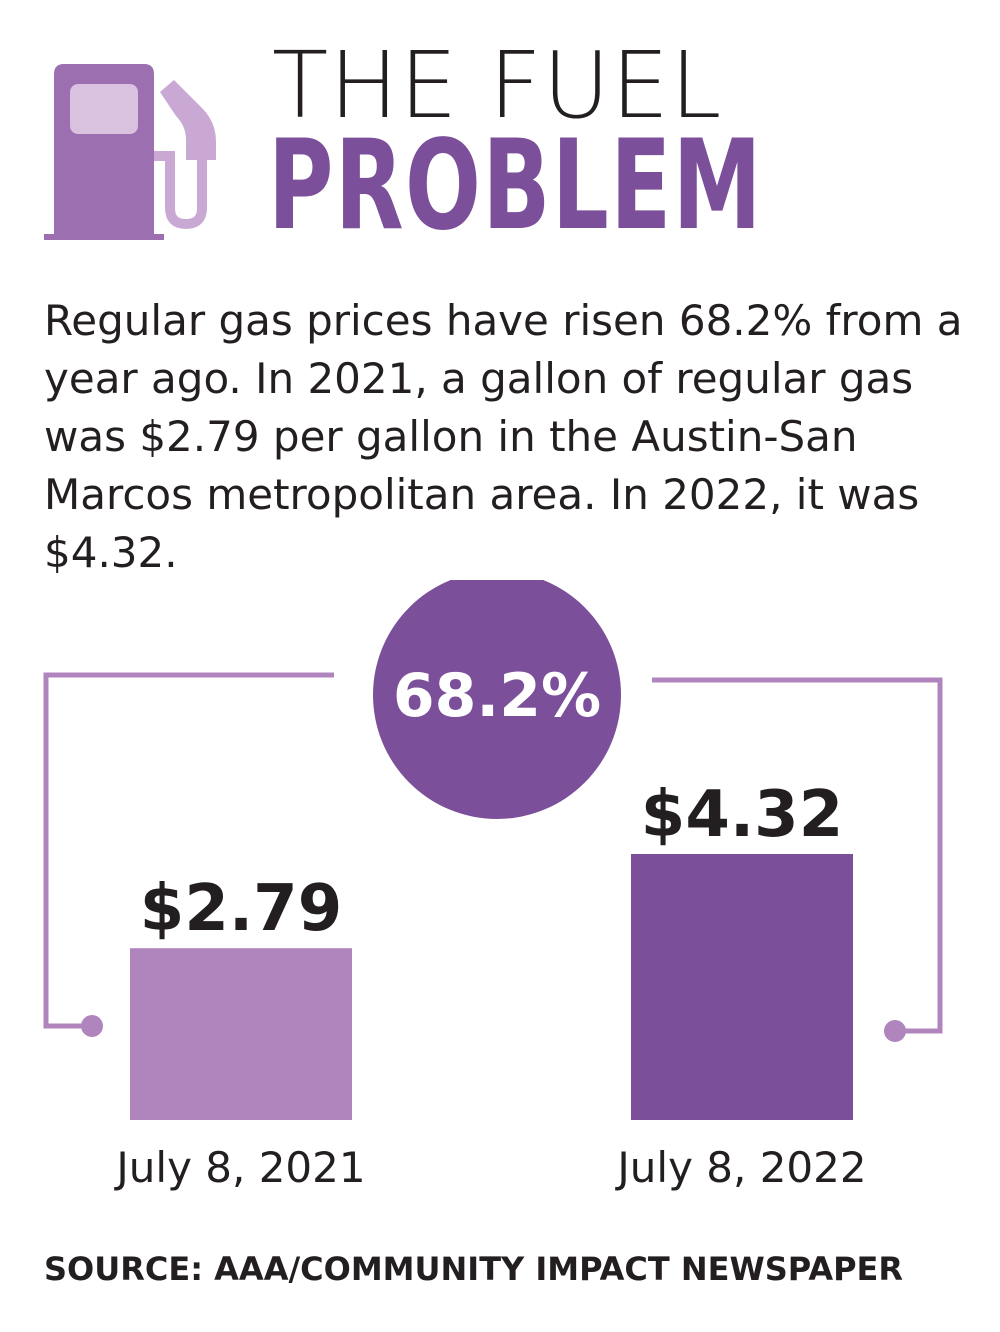 This screenshot has height=1332, width=1000. Describe the element at coordinates (239, 1167) in the screenshot. I see `category-label-1: July 8, 2021` at that location.